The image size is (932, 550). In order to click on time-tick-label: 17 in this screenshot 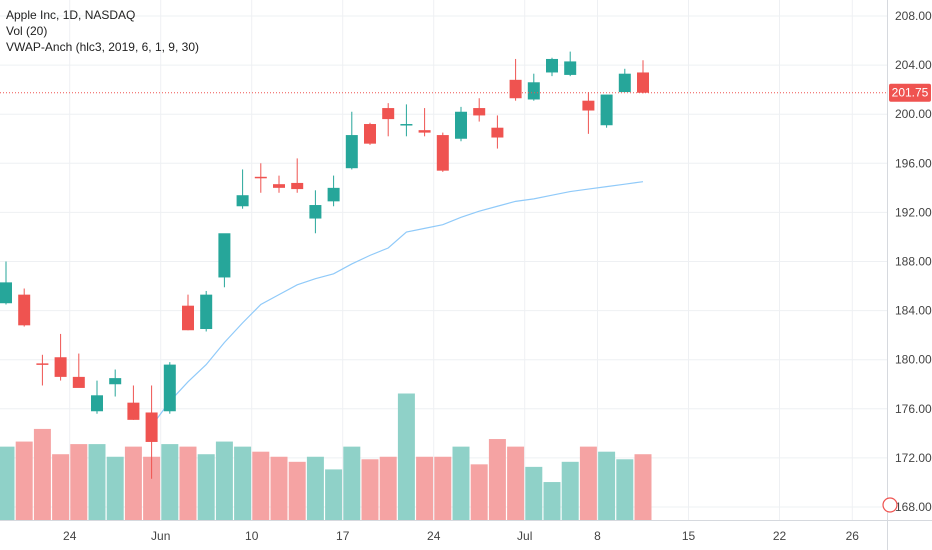, I will do `click(343, 536)`.